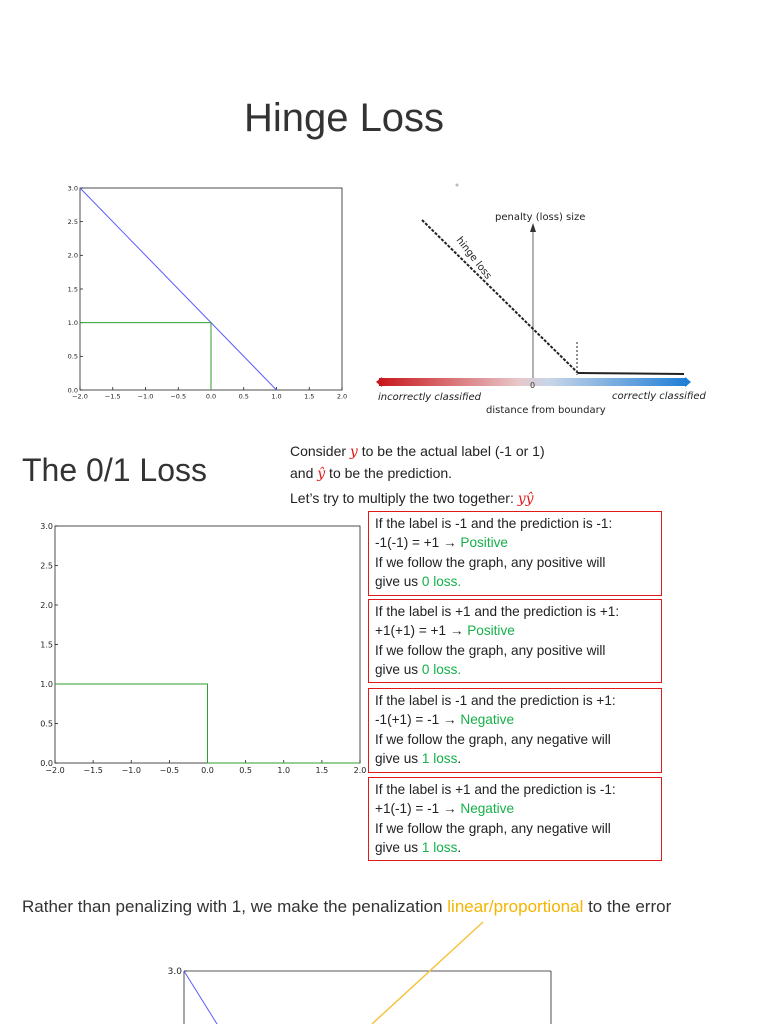 The height and width of the screenshot is (1024, 768). I want to click on hinge-curve, so click(500, 296).